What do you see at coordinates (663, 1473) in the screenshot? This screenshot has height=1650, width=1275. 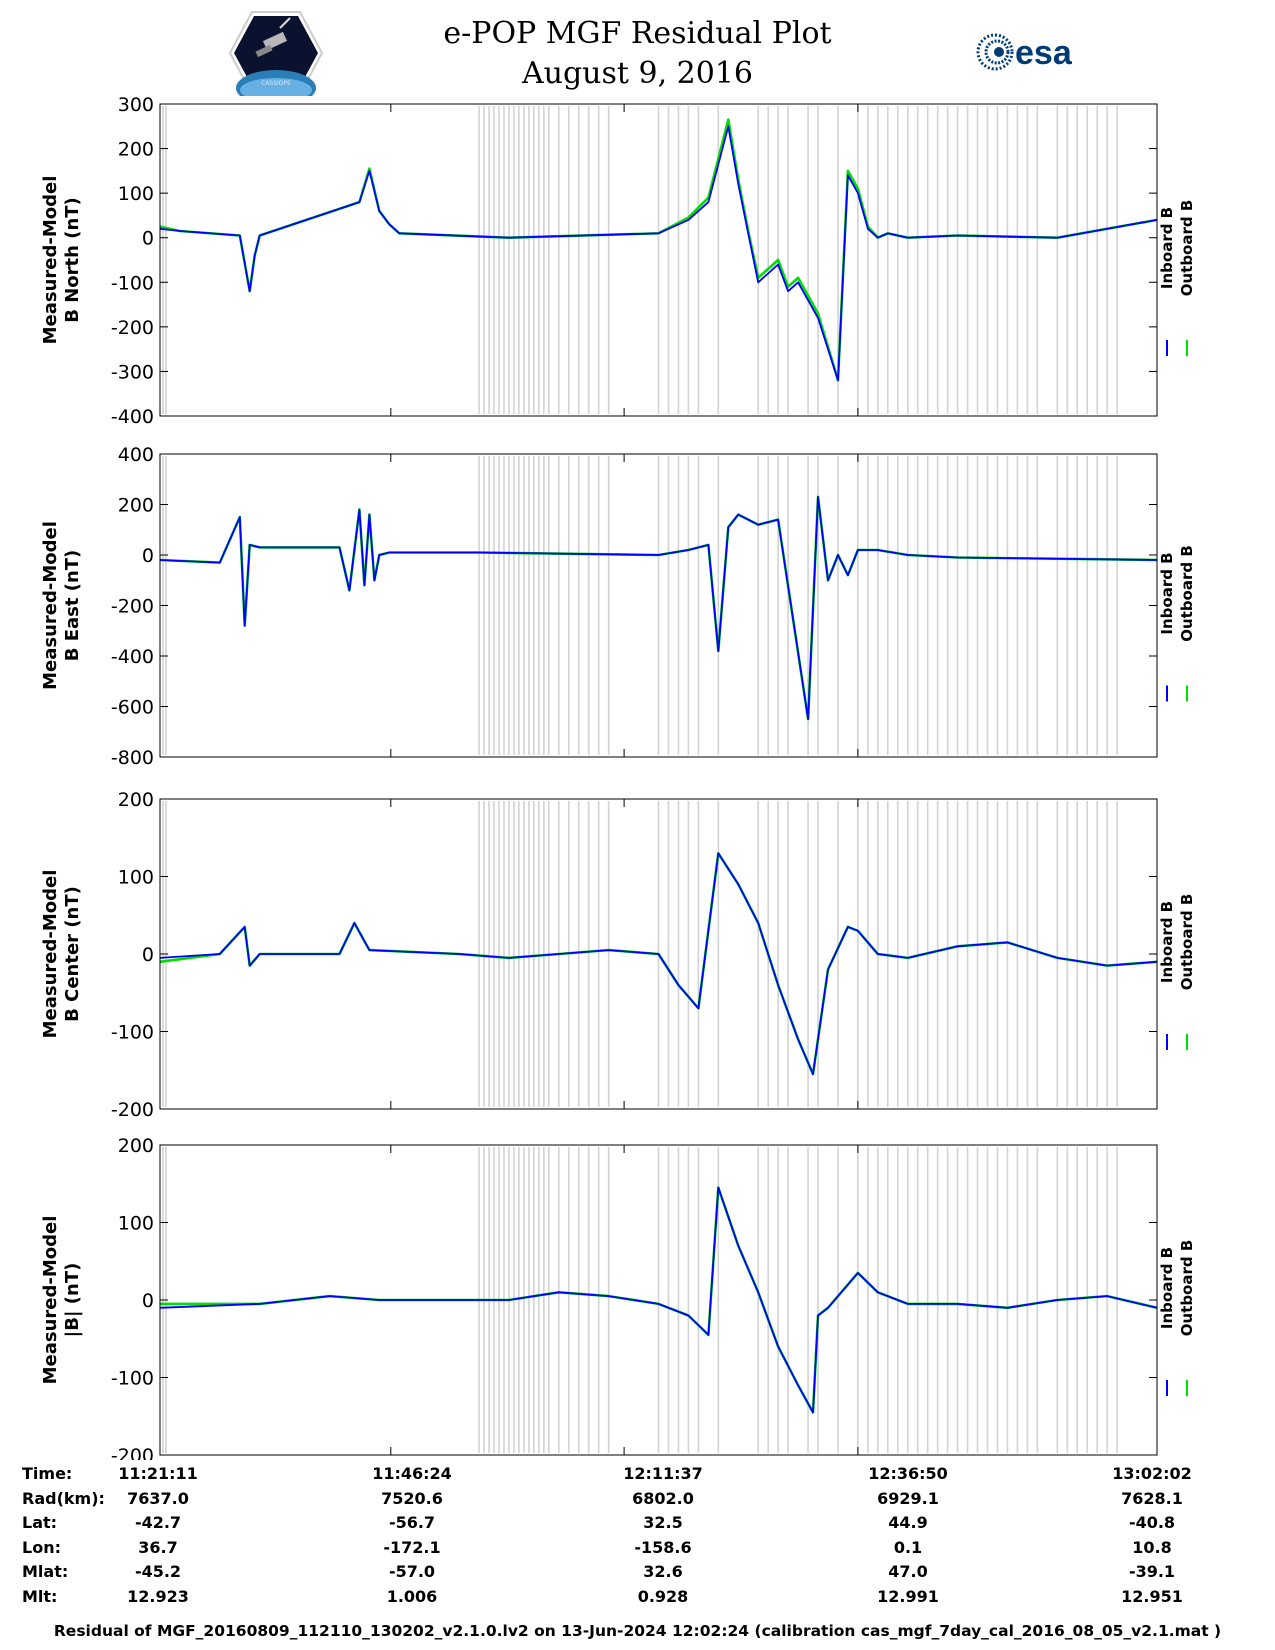 I see `info-time: 12:11:37` at bounding box center [663, 1473].